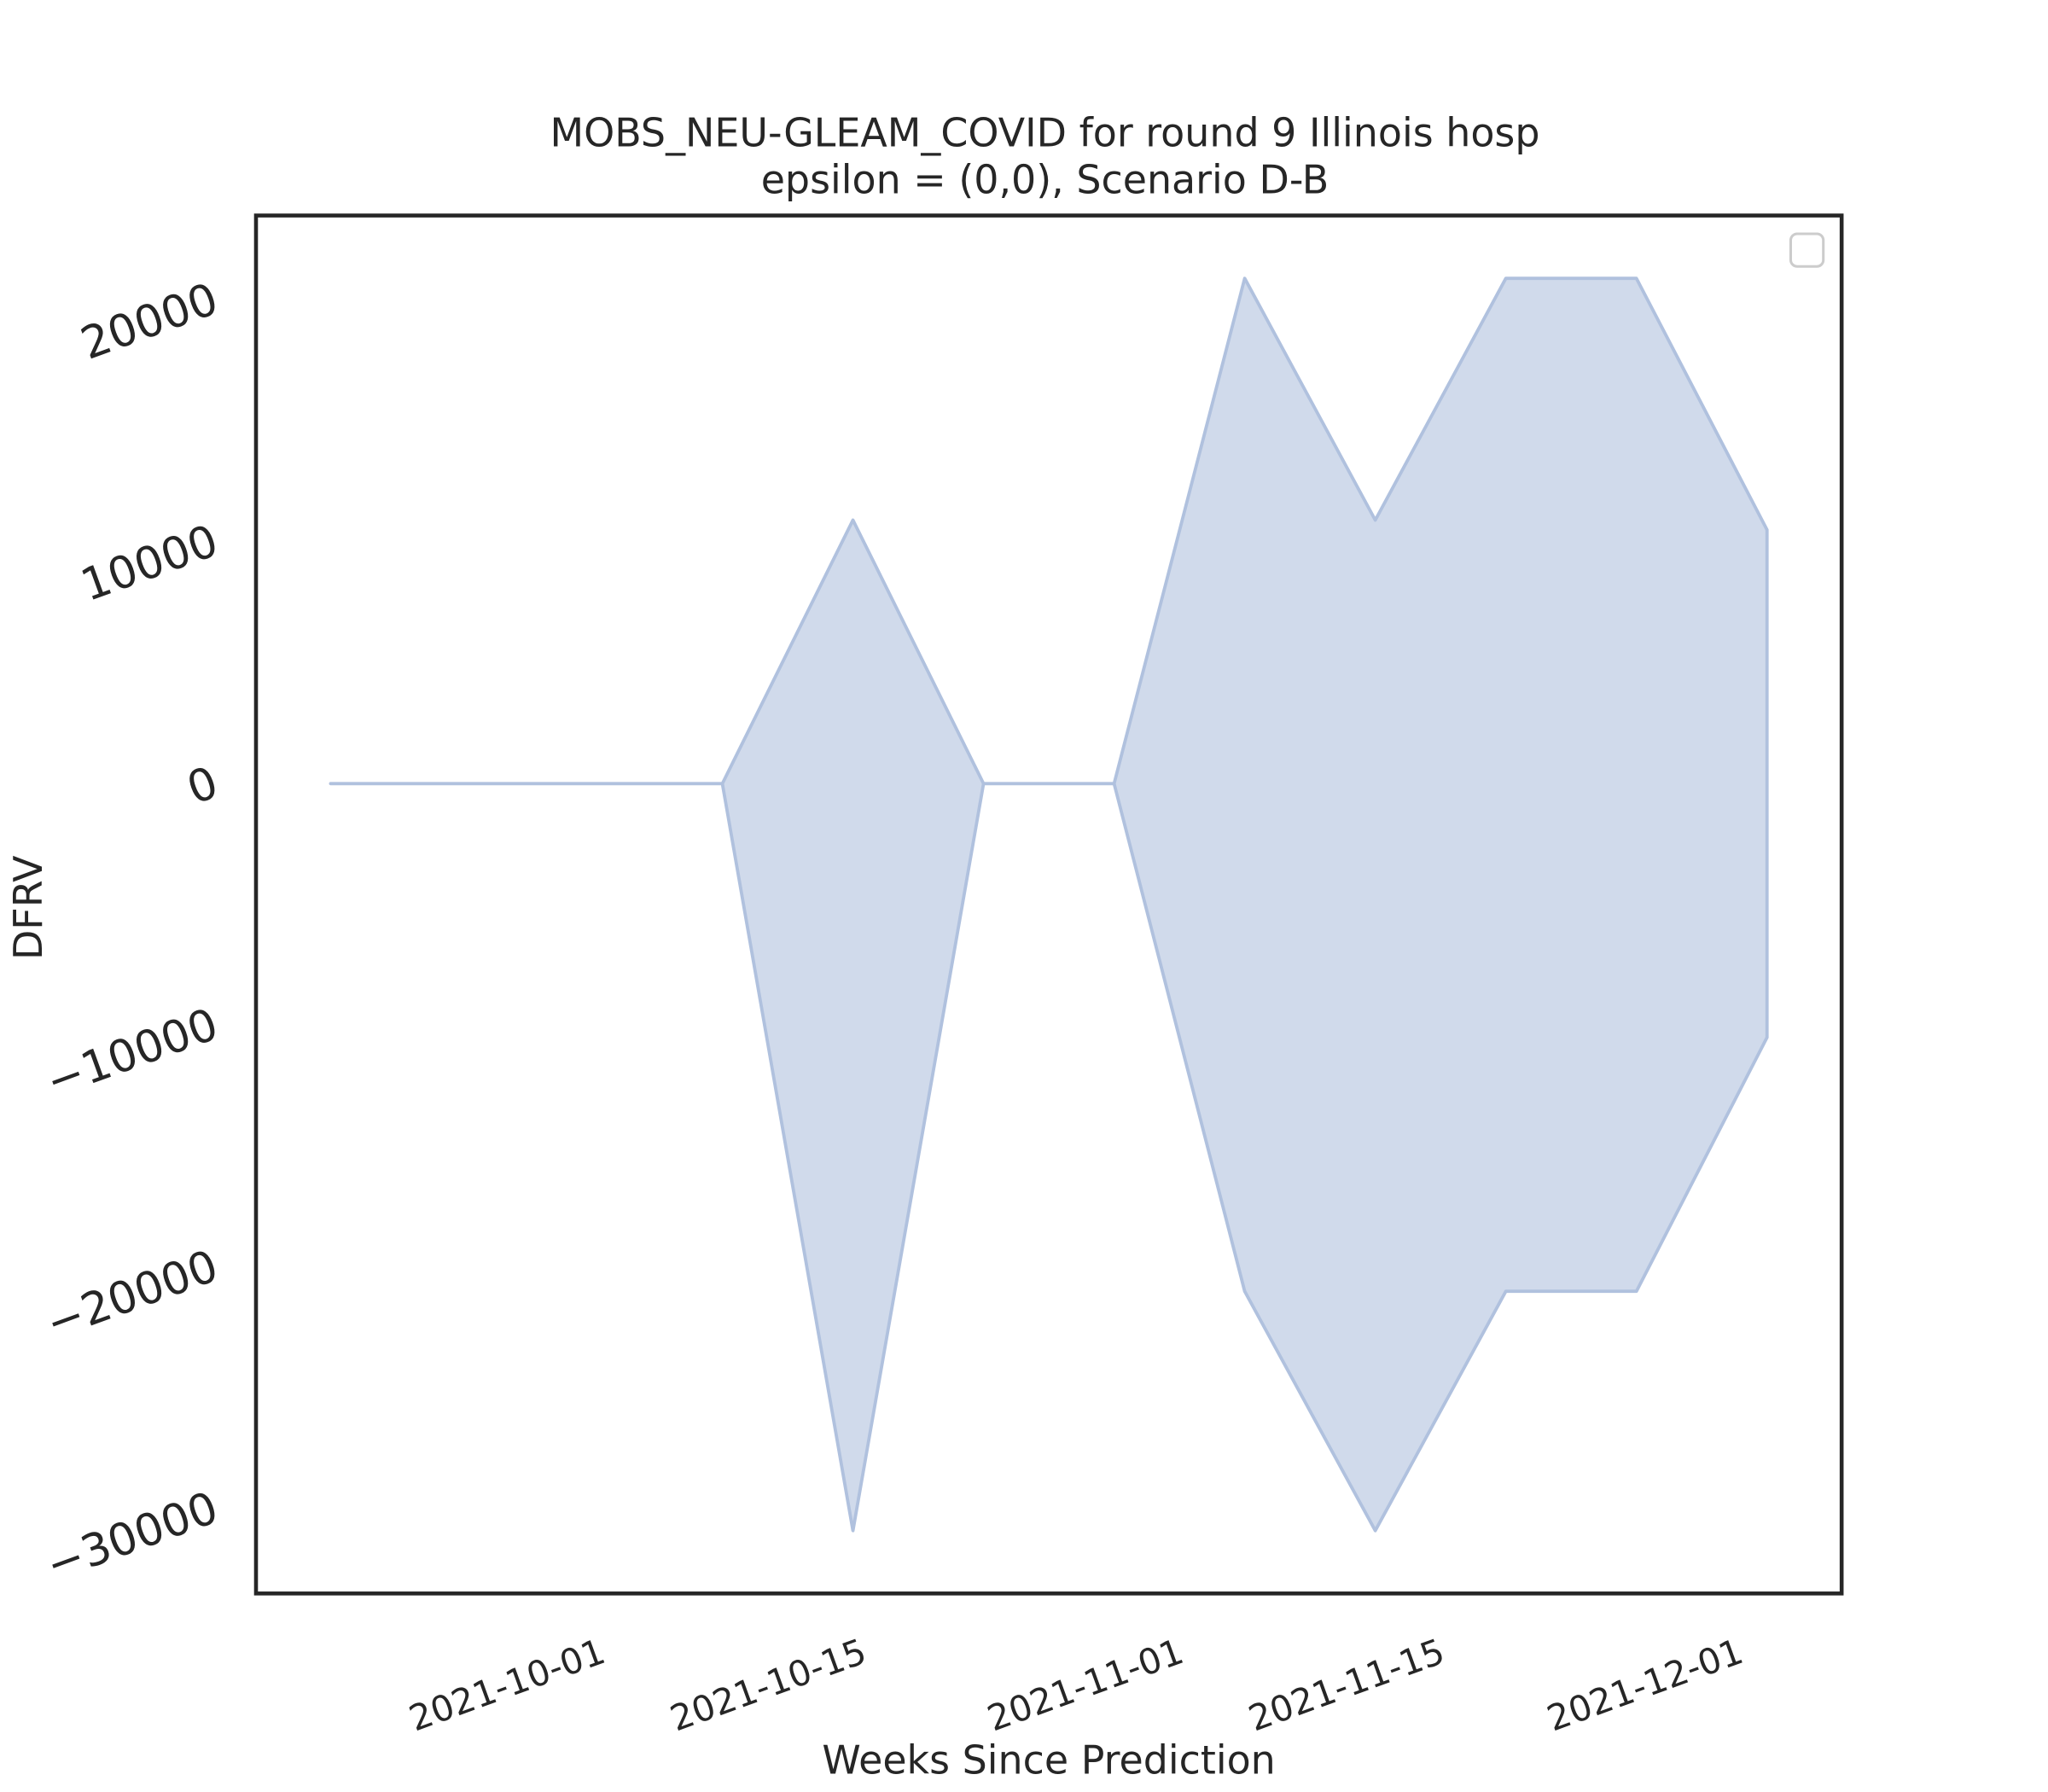 Image resolution: width=2048 pixels, height=1792 pixels. What do you see at coordinates (1048, 1760) in the screenshot?
I see `x-axis-label: Weeks Since Prediction` at bounding box center [1048, 1760].